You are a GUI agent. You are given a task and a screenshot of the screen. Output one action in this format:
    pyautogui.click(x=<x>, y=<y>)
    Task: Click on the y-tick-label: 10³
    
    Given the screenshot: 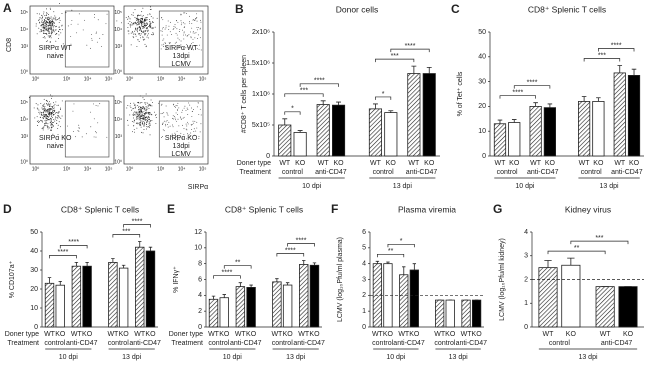 What is the action you would take?
    pyautogui.click(x=119, y=137)
    